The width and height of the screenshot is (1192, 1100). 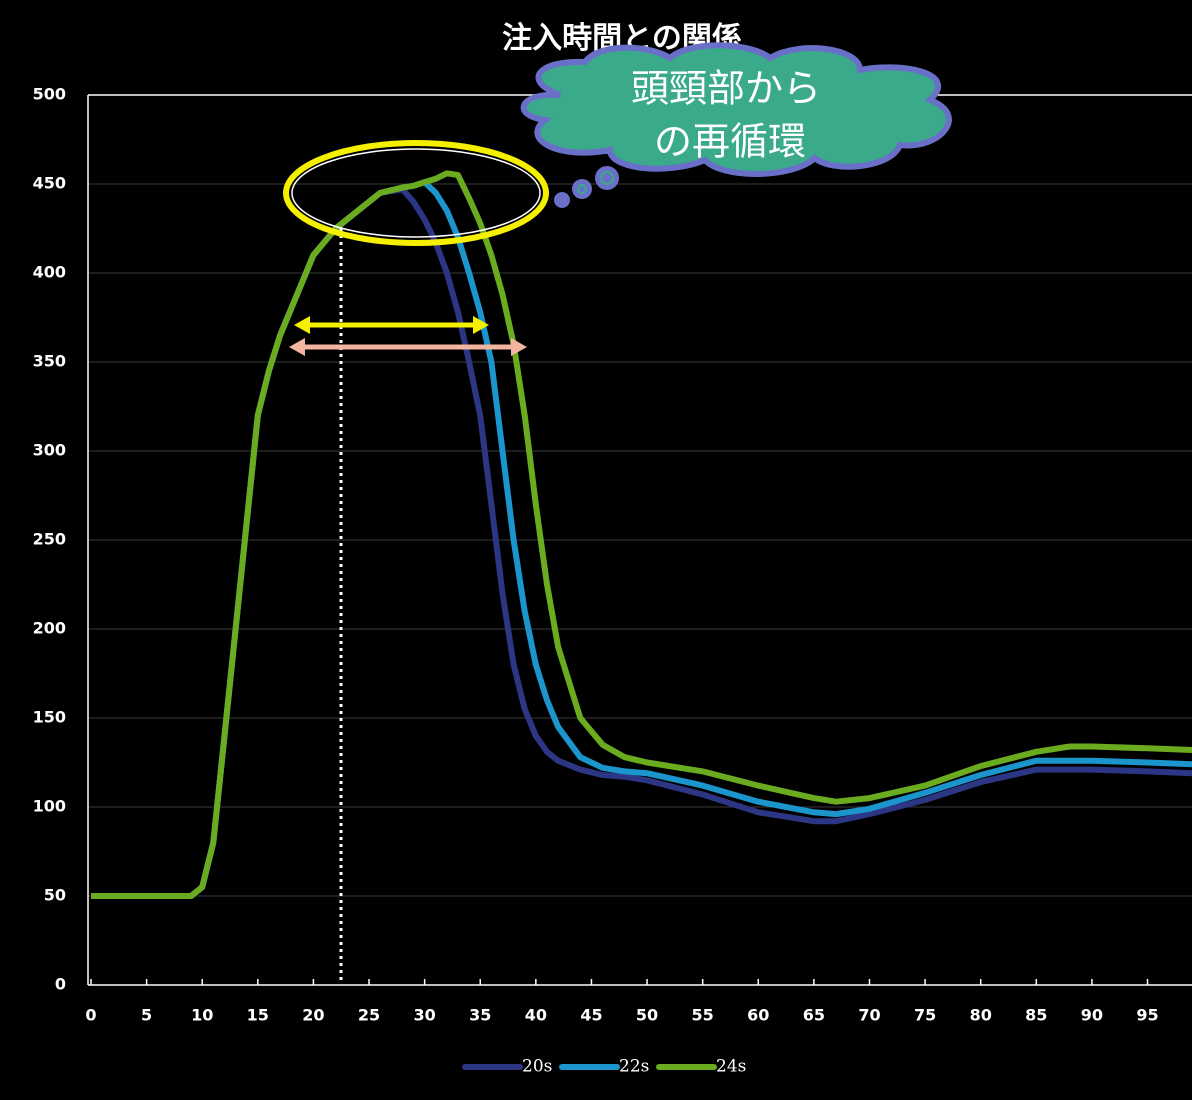 I want to click on x-tick-label: 60, so click(x=758, y=1015).